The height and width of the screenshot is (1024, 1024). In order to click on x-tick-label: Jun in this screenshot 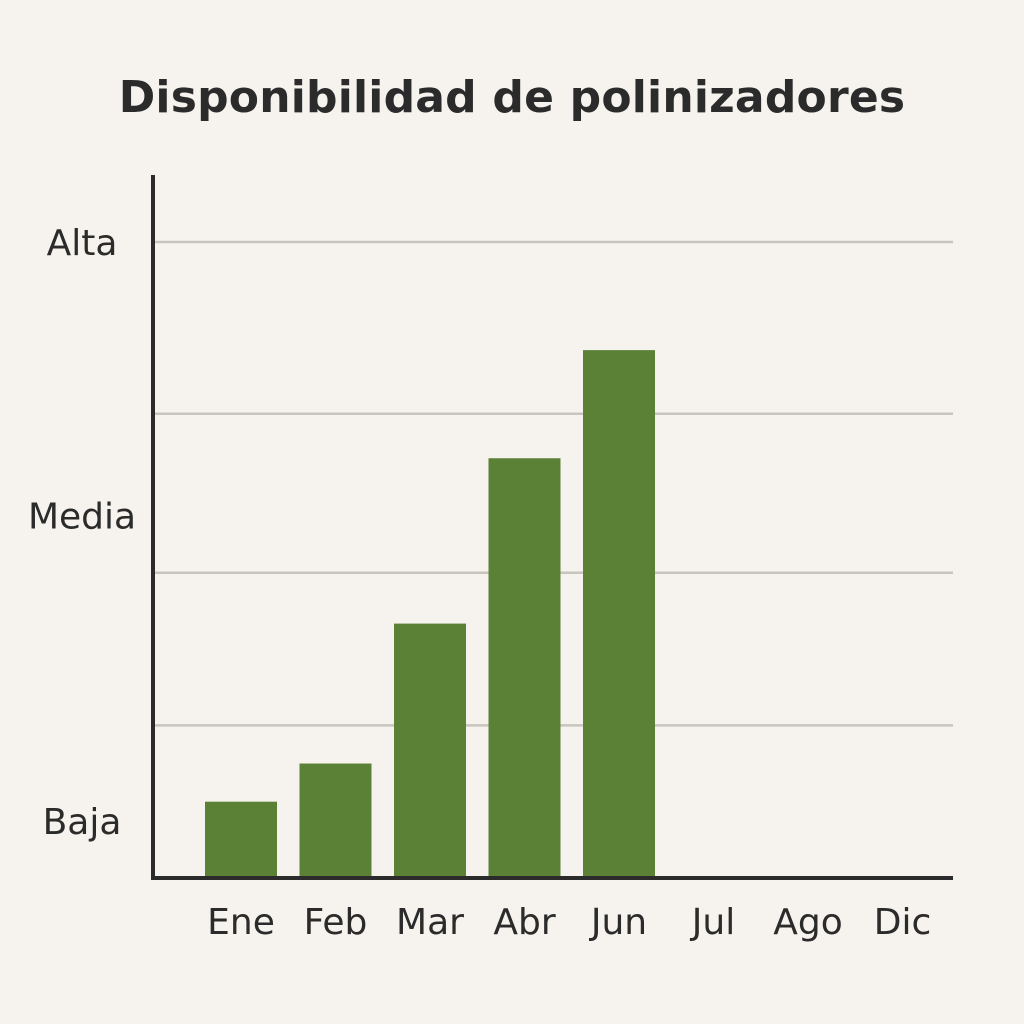, I will do `click(618, 922)`.